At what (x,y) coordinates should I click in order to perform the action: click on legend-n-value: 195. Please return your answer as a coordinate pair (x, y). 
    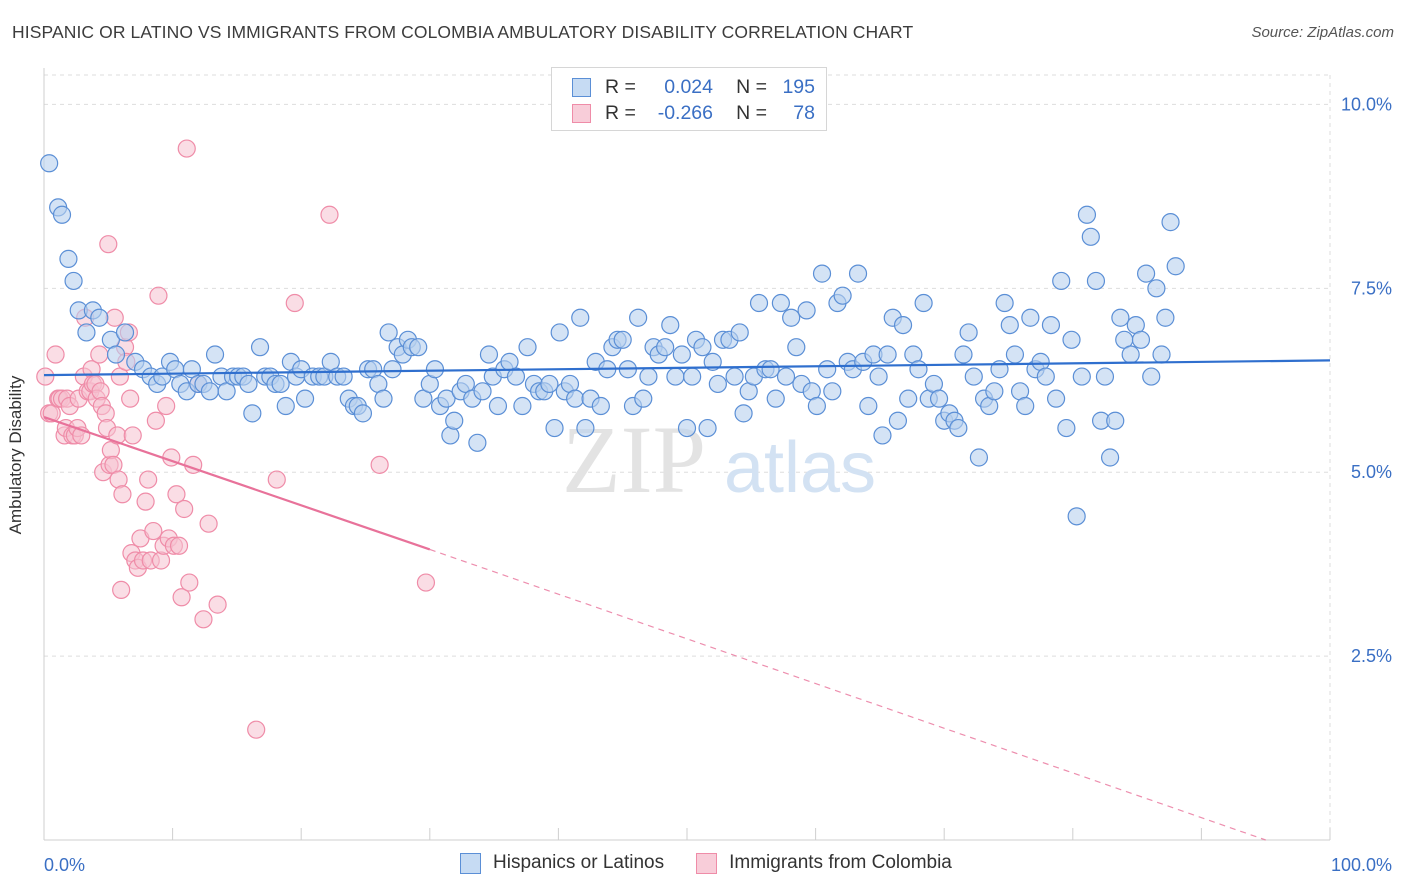
    Looking at the image, I should click on (798, 86).